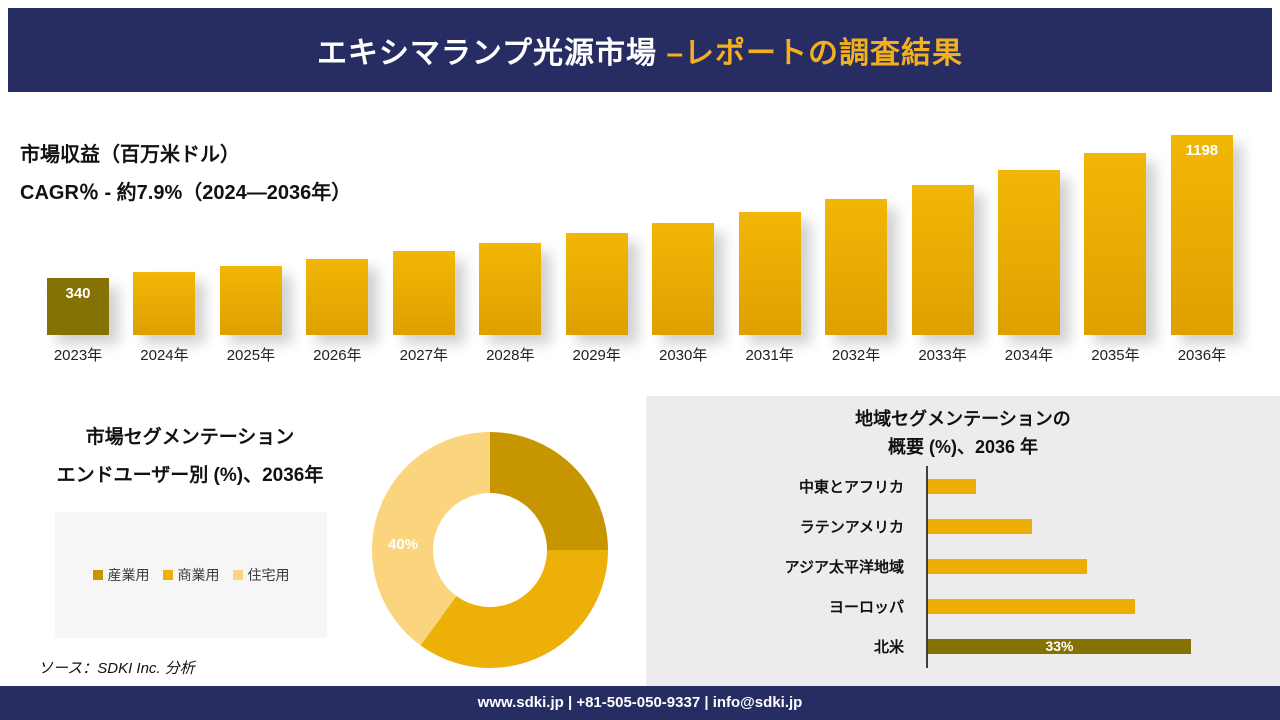 Image resolution: width=1280 pixels, height=720 pixels. I want to click on segmentation-subtitle: エンドユーザー別 (%)、2036年, so click(190, 475).